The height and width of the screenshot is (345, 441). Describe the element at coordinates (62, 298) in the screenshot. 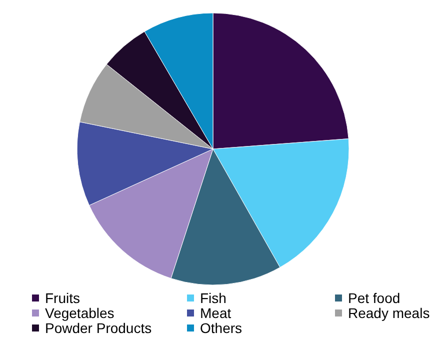

I see `legend-label: Fruits` at that location.